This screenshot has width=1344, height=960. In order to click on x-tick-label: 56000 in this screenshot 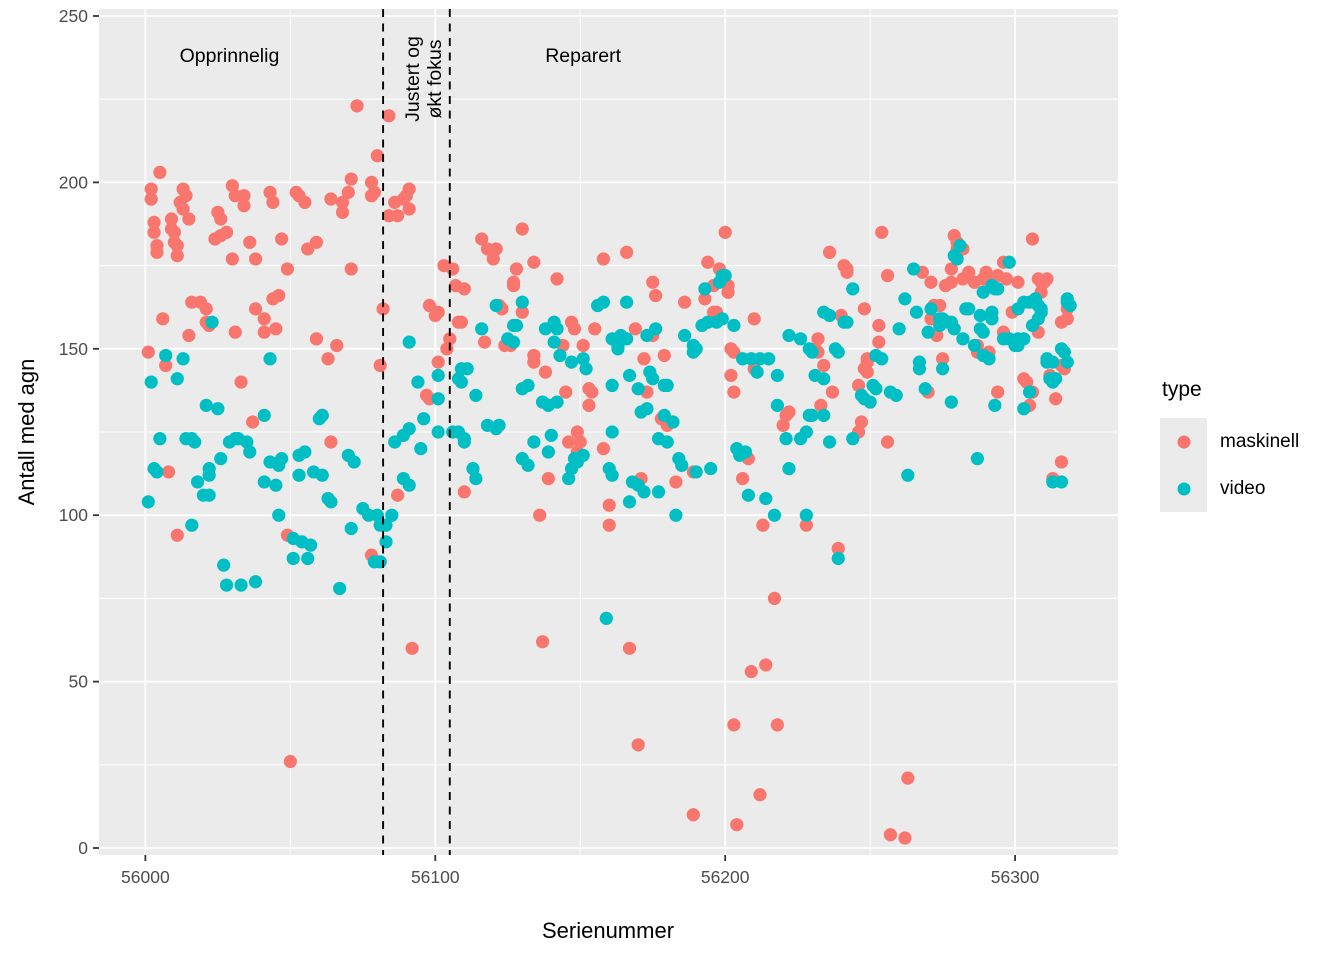, I will do `click(145, 877)`.